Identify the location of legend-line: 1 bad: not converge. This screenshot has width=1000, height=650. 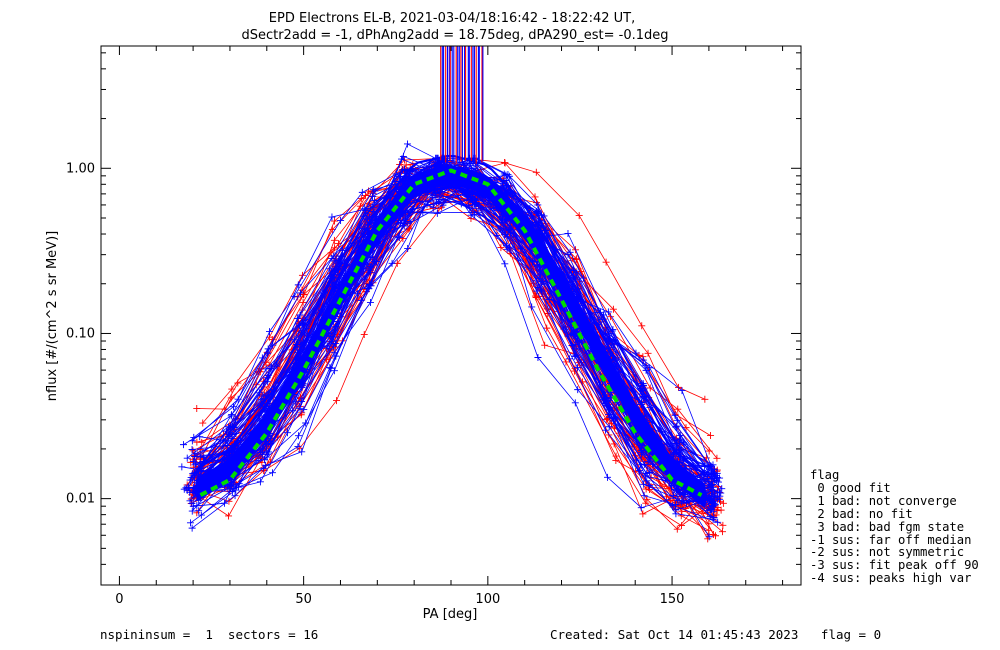
(883, 500).